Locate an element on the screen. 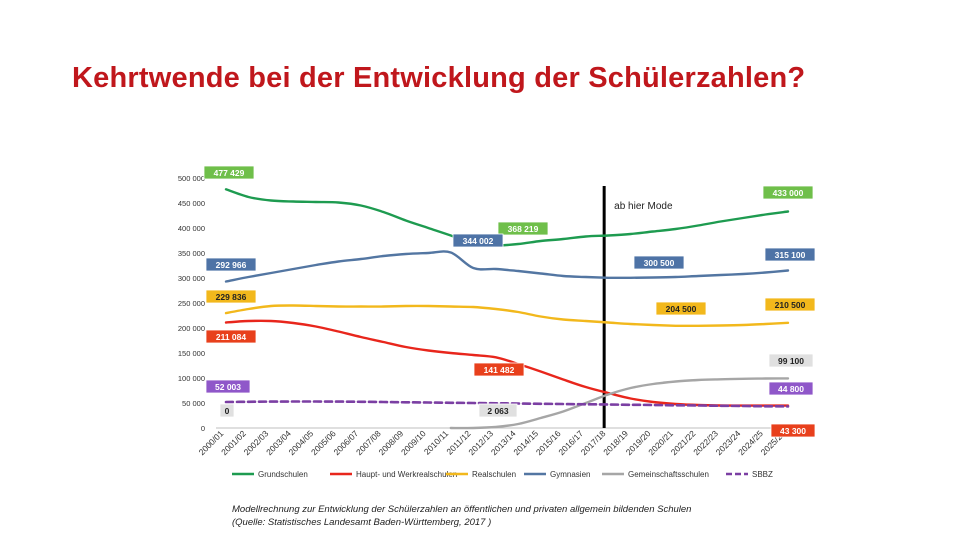 Image resolution: width=960 pixels, height=540 pixels. y-tick-label: 100 000 is located at coordinates (191, 378).